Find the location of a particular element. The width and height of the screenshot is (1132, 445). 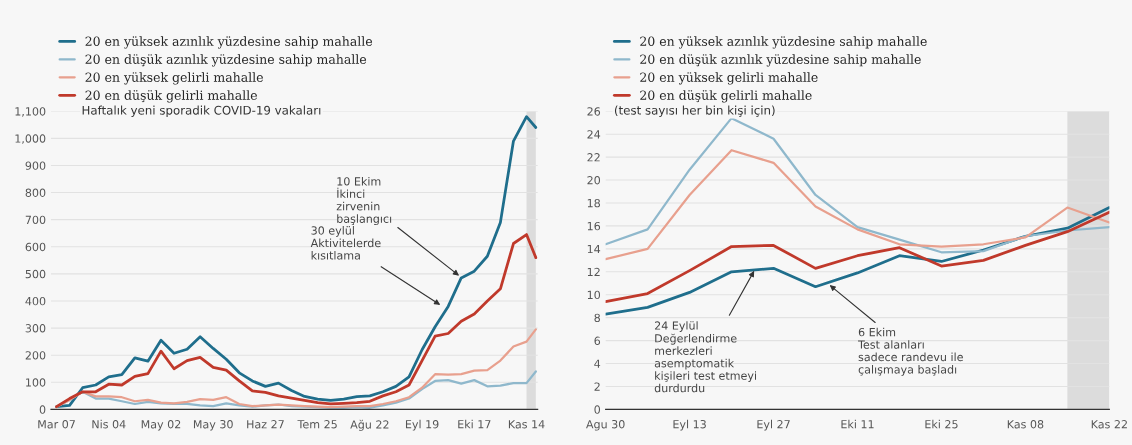

y-tick-label: 100 is located at coordinates (36, 382).